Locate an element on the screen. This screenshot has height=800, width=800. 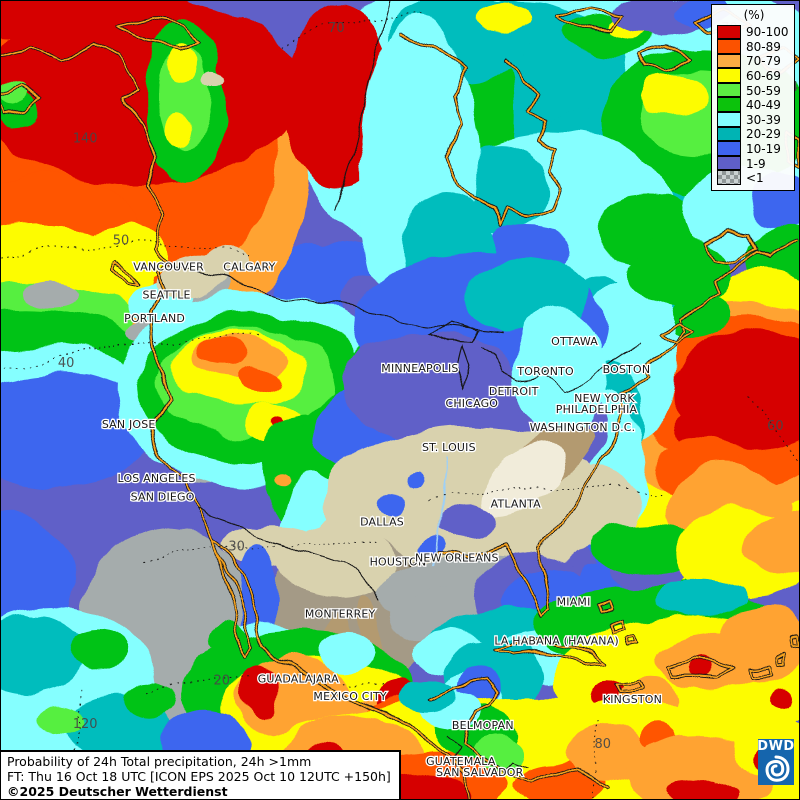
city-label: SAN DIEGO is located at coordinates (163, 497).